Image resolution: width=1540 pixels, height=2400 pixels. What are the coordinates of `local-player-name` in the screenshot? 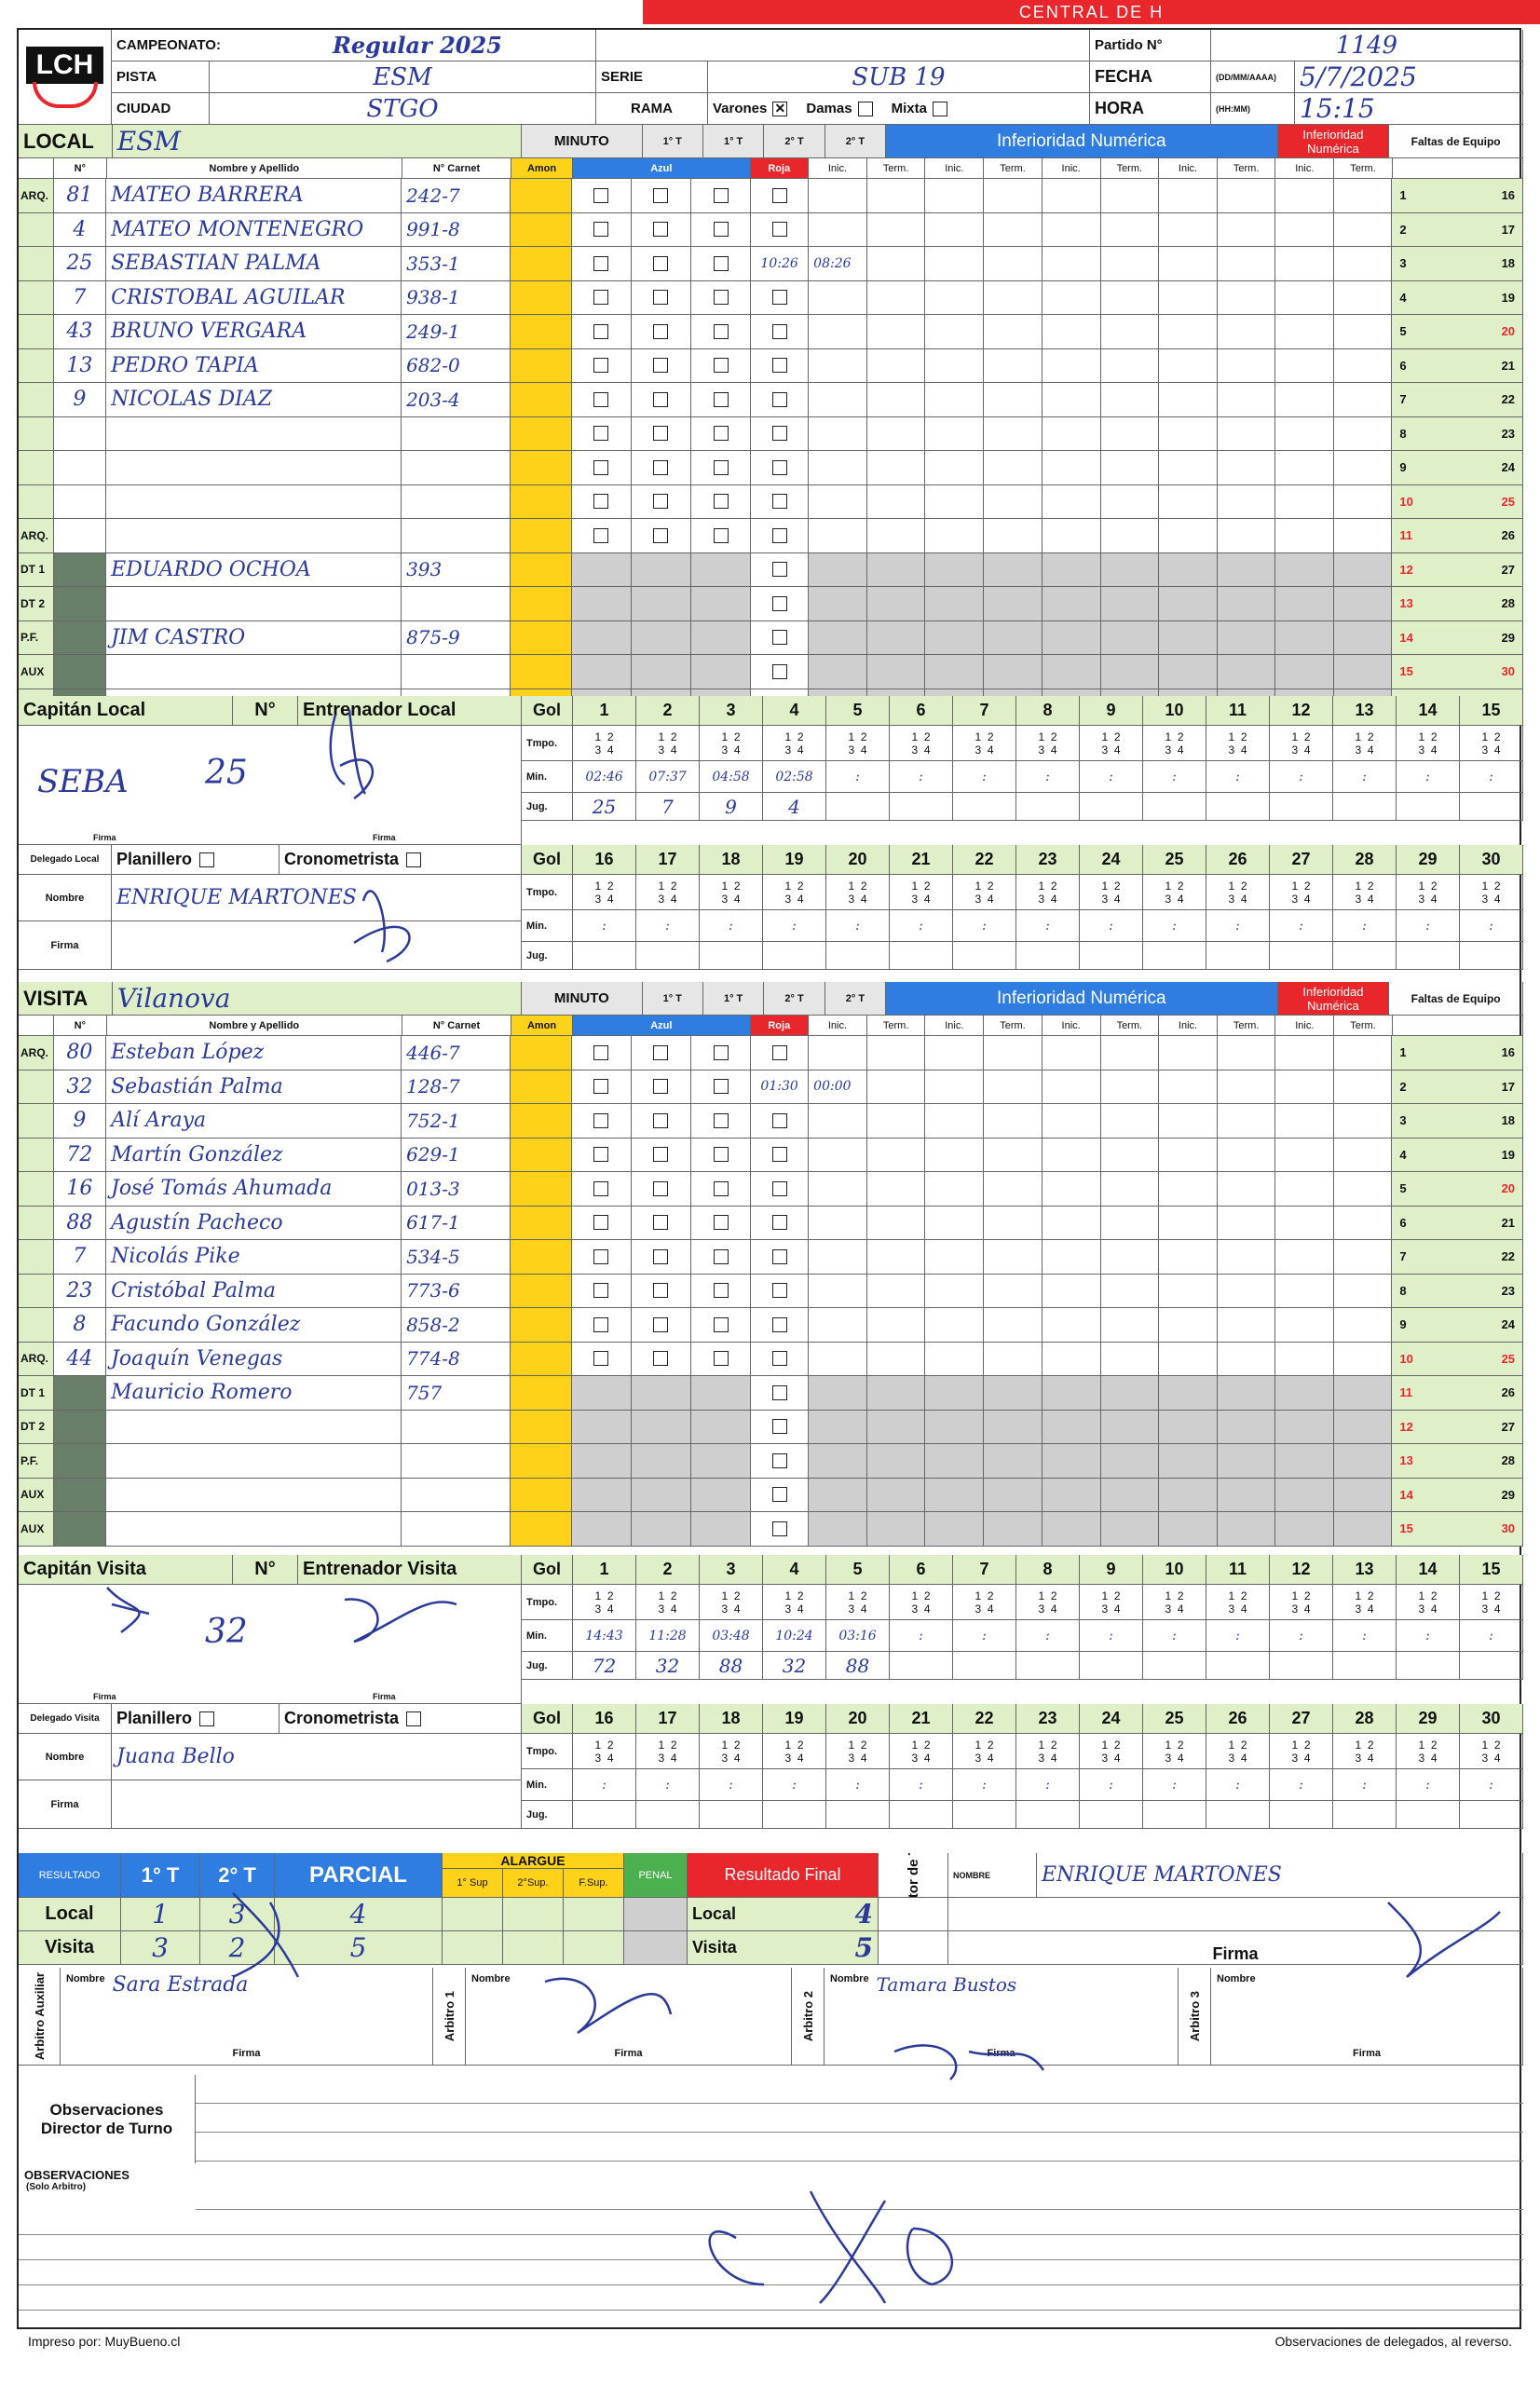 It's located at (254, 536).